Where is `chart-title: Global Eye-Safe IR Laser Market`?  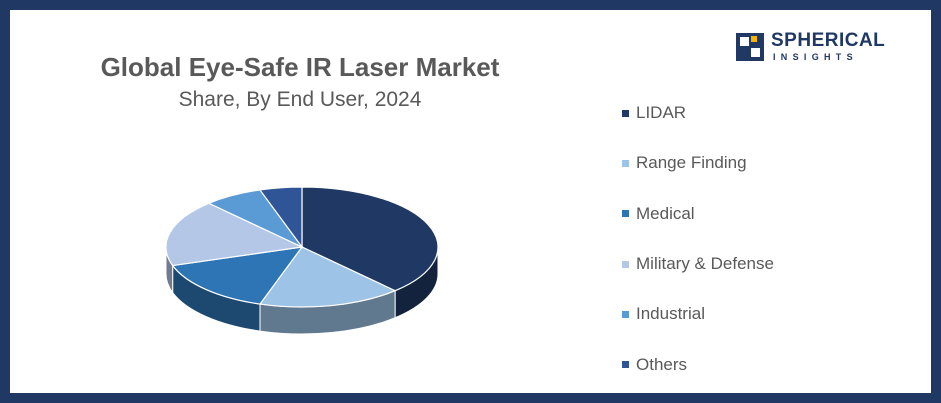 chart-title: Global Eye-Safe IR Laser Market is located at coordinates (300, 67).